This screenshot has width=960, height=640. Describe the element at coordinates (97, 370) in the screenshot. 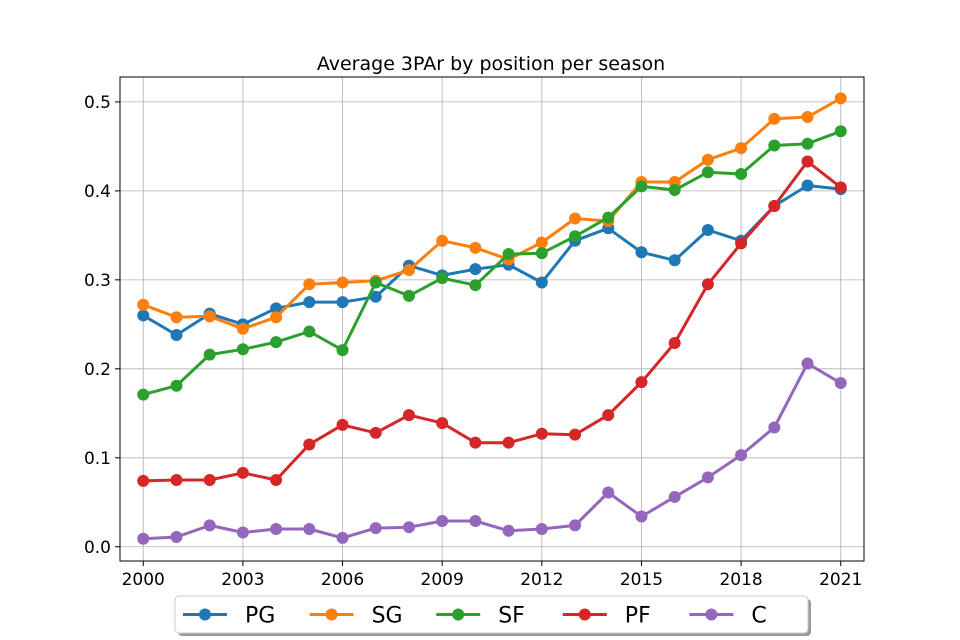

I see `y-tick-label: 0.2` at that location.